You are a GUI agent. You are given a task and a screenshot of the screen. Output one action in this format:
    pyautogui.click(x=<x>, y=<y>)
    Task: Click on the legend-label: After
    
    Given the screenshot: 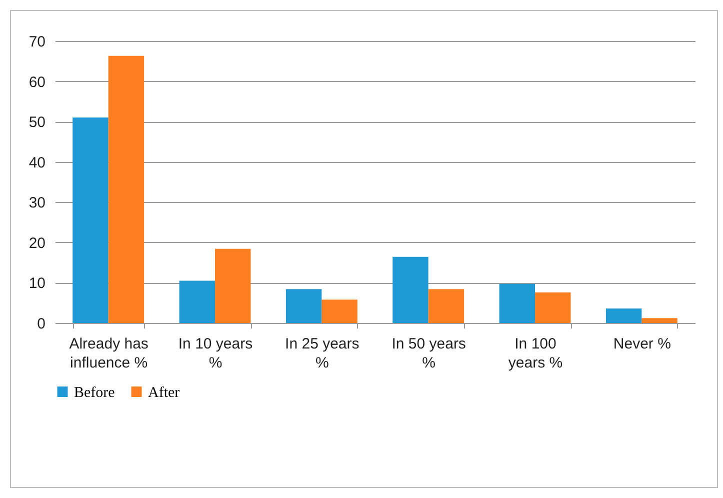 What is the action you would take?
    pyautogui.click(x=164, y=392)
    